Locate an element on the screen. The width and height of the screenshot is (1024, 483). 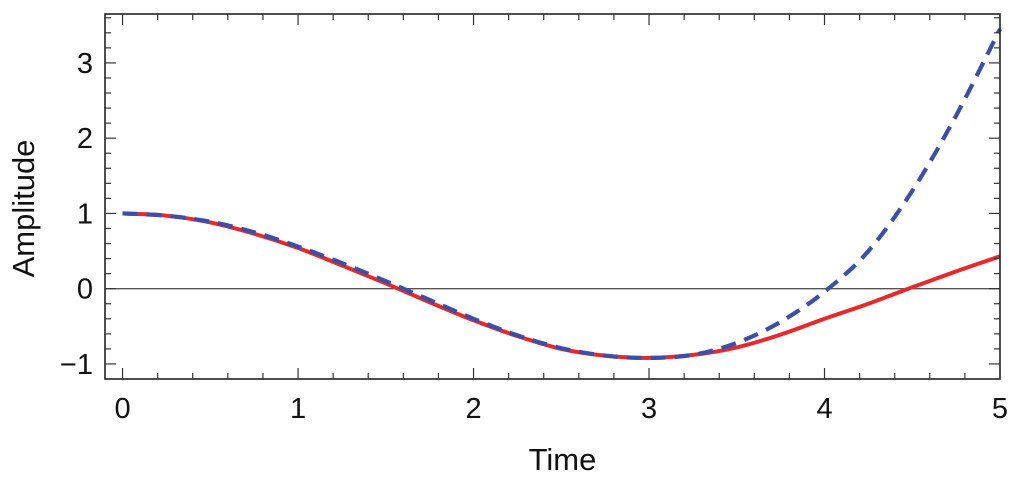
y-tick-label: 2 is located at coordinates (85, 139).